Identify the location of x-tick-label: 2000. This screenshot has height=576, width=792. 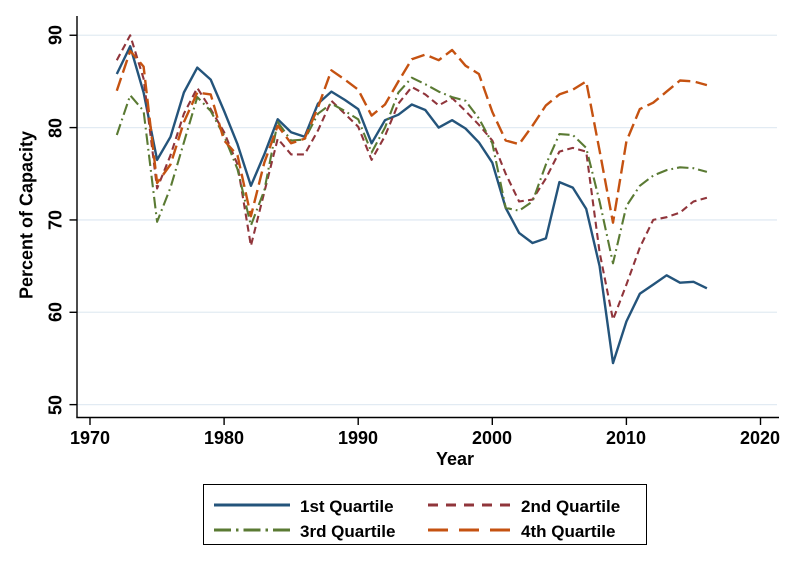
(492, 438).